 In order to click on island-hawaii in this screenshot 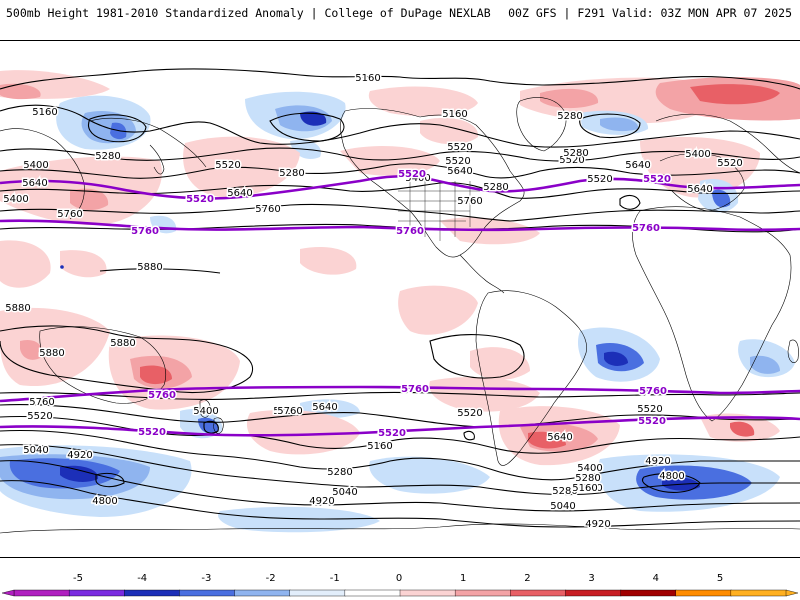, I will do `click(62, 267)`.